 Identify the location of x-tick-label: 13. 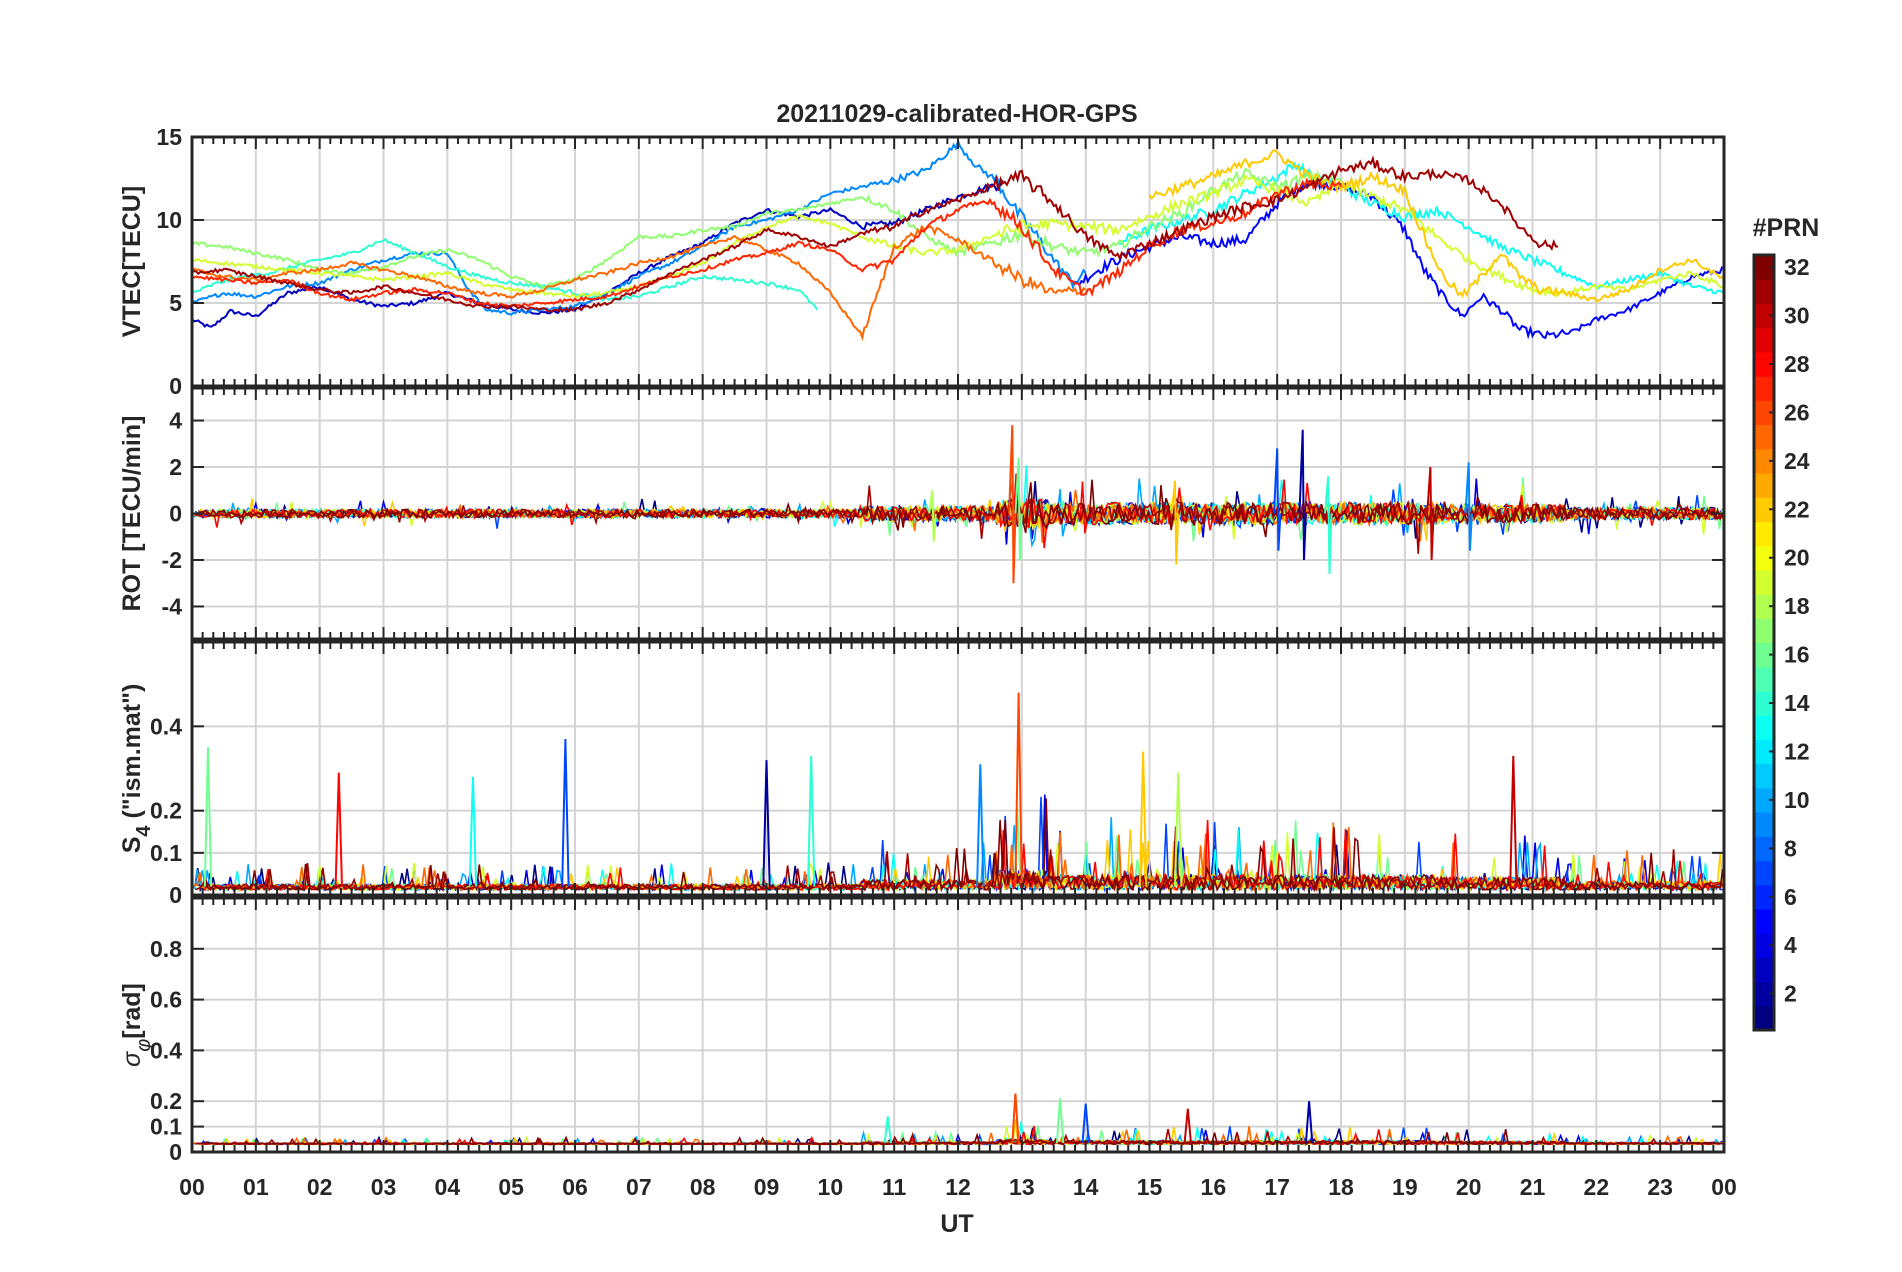
(1022, 1187).